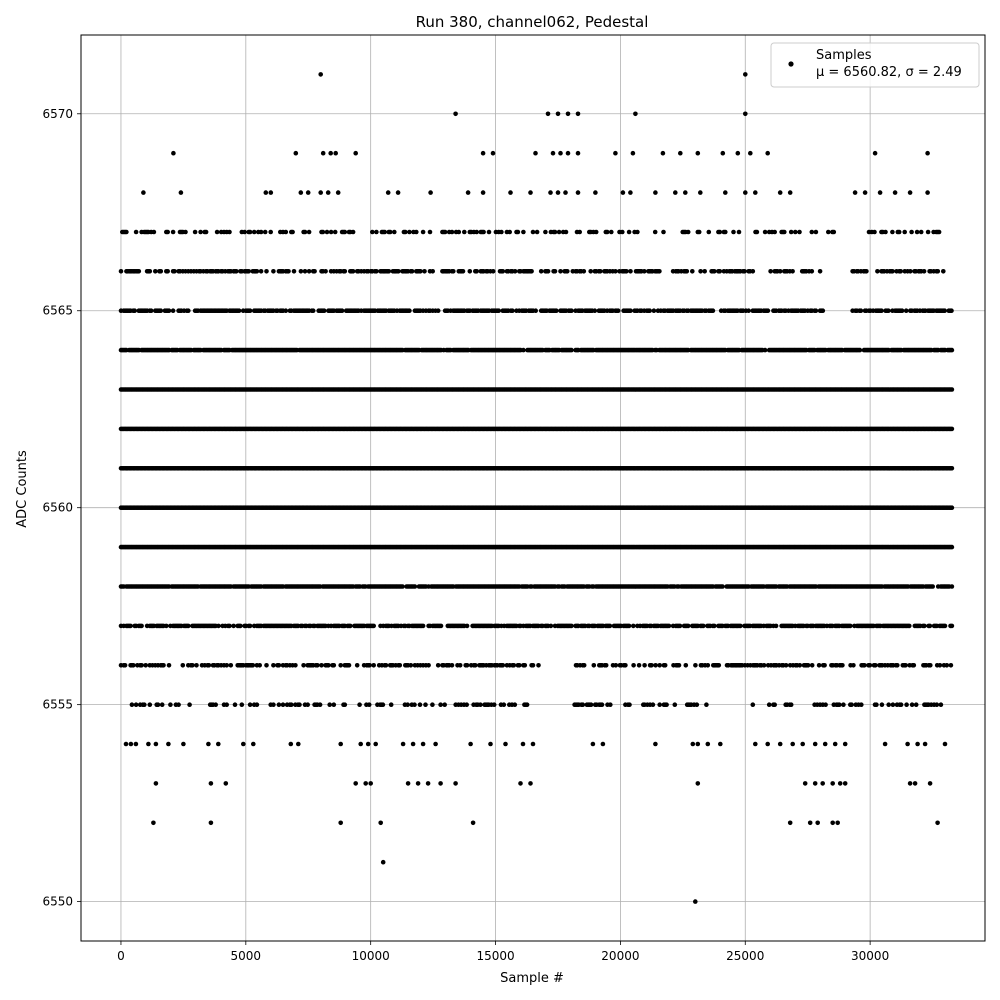  I want to click on chart-title: Run 380, channel062, Pedestal, so click(532, 22).